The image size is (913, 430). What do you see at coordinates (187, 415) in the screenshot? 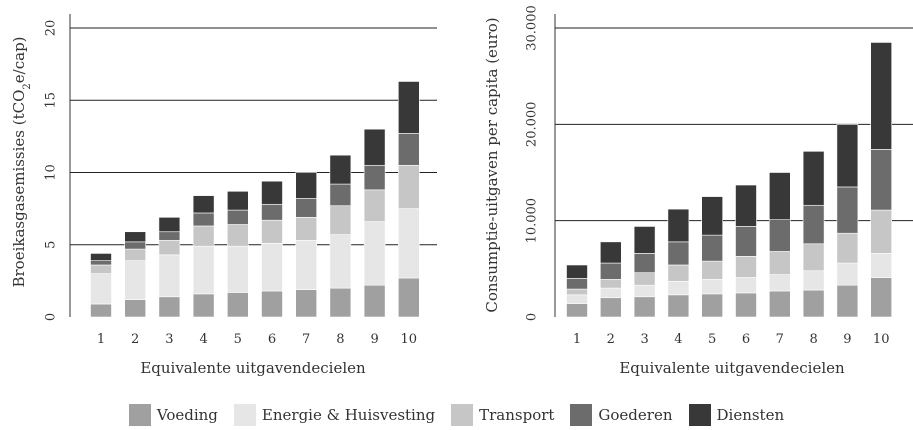
I see `legend-label-voeding: Voeding` at bounding box center [187, 415].